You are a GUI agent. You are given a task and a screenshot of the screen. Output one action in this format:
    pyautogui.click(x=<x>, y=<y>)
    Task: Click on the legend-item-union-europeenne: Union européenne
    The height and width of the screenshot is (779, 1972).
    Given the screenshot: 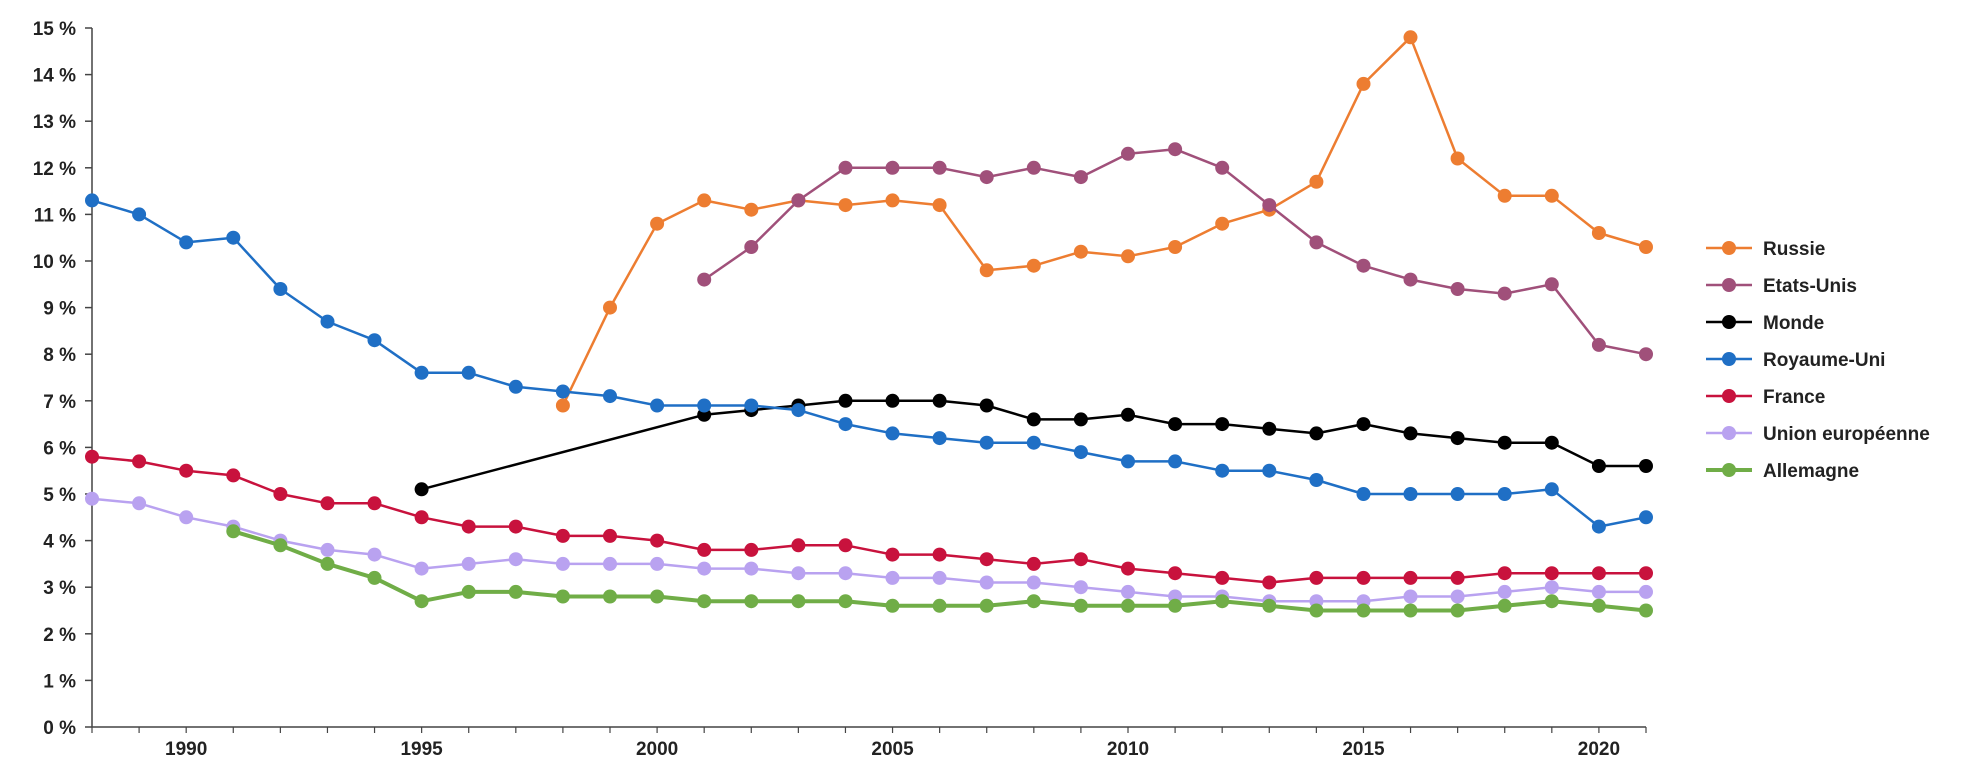 What is the action you would take?
    pyautogui.click(x=1818, y=434)
    